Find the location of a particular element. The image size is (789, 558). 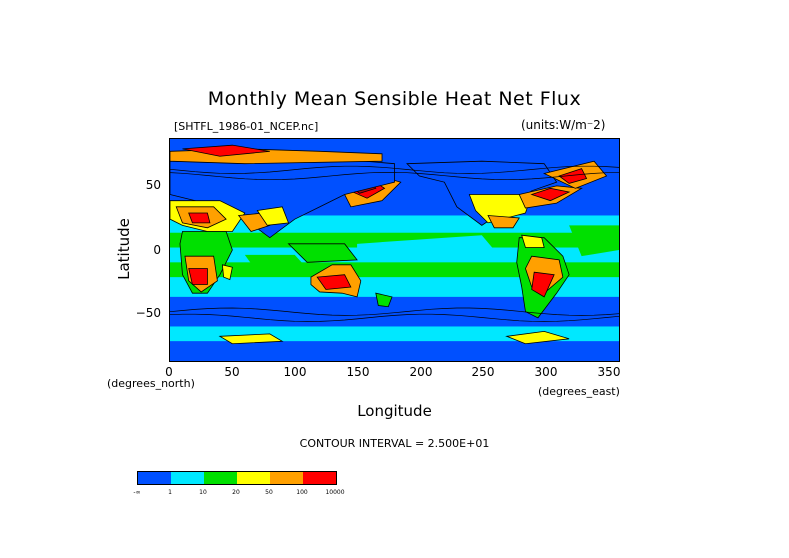

antarctica-yellow-patch is located at coordinates (251, 339).